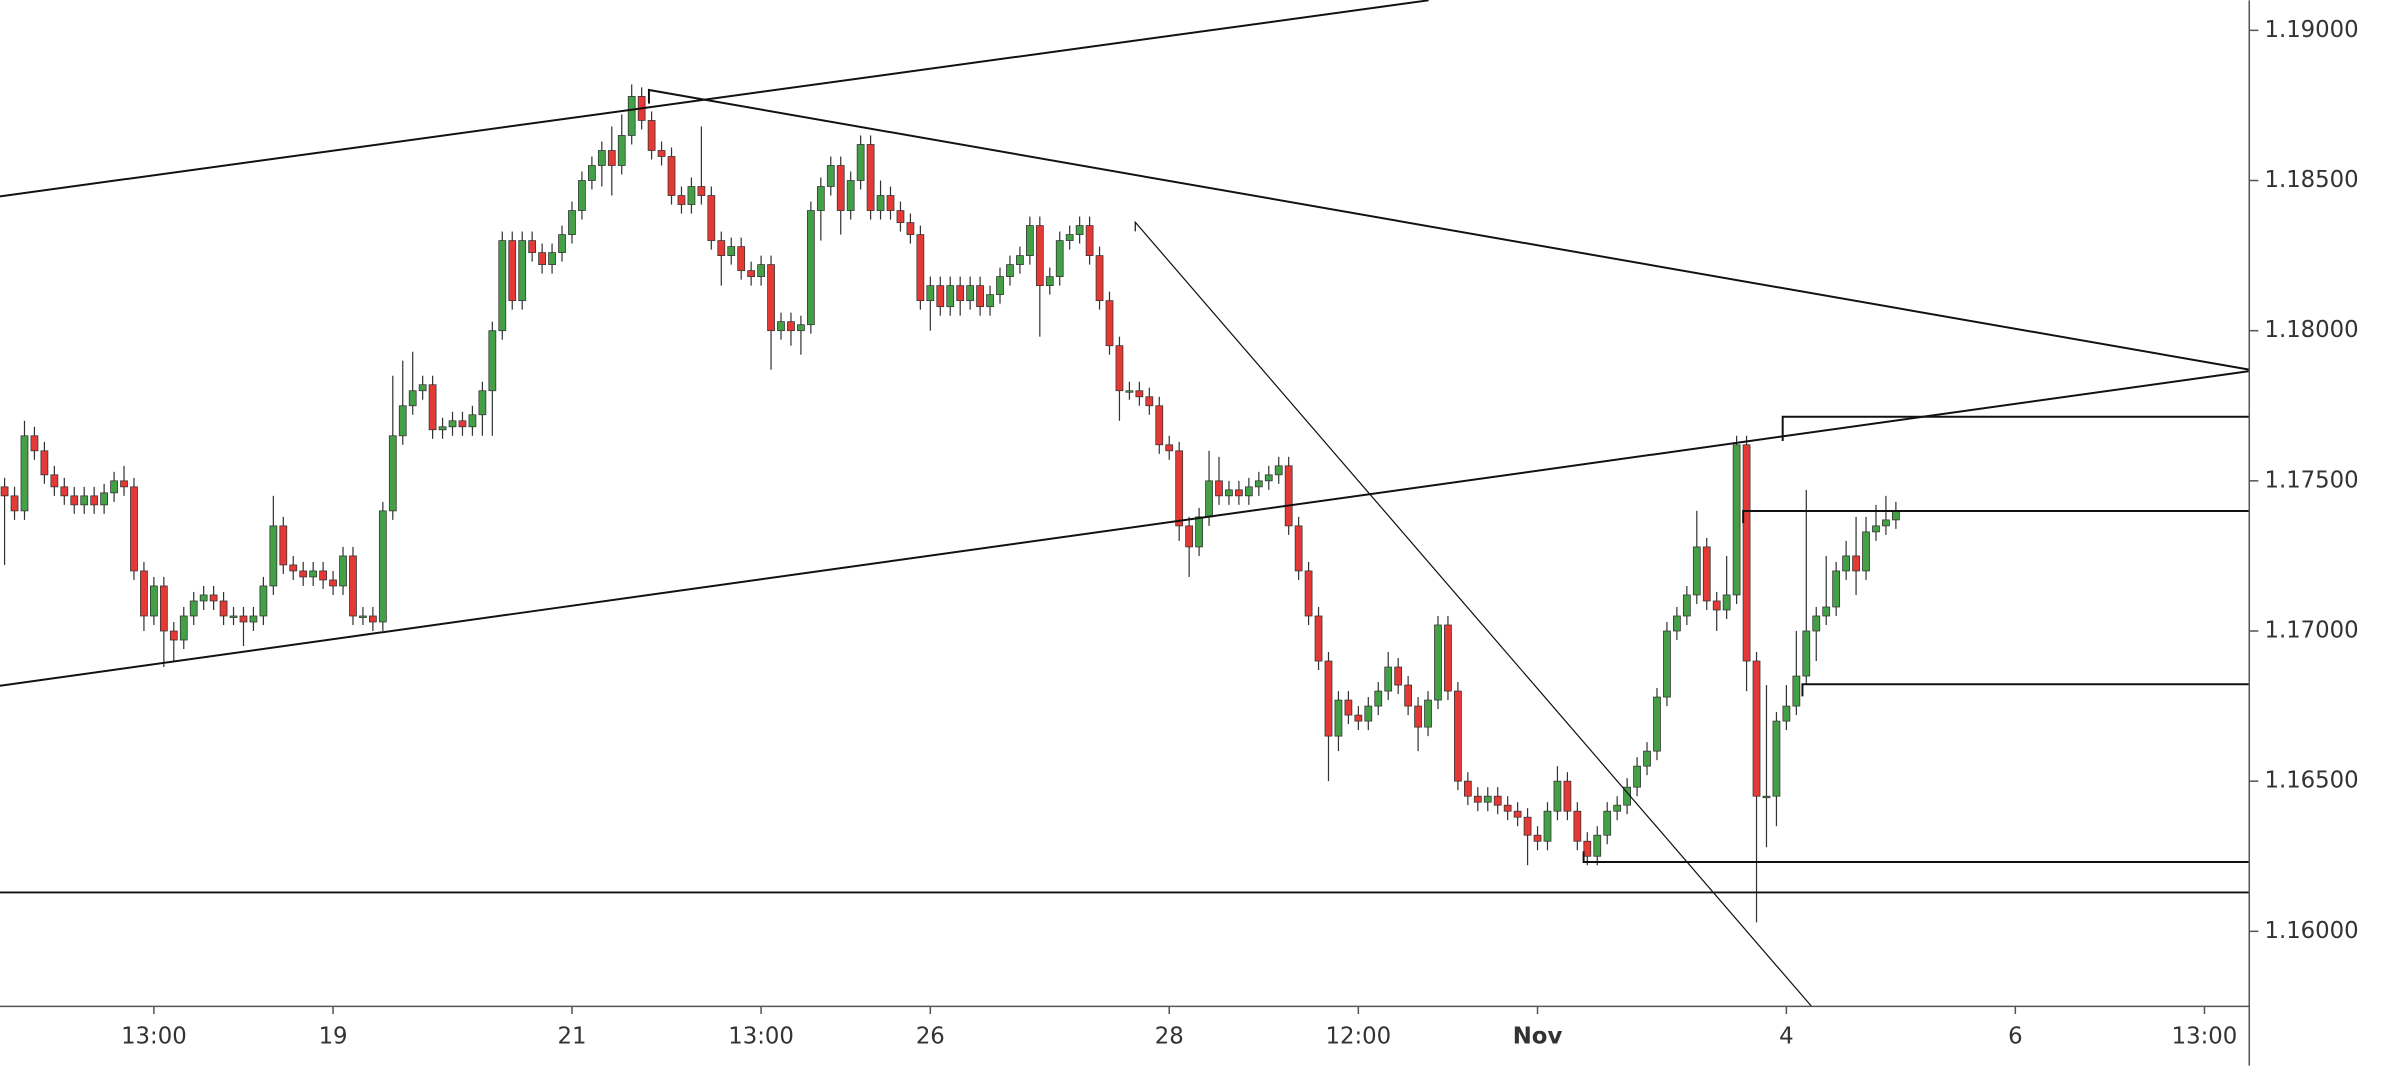  What do you see at coordinates (333, 1036) in the screenshot?
I see `x-tick-label: 19` at bounding box center [333, 1036].